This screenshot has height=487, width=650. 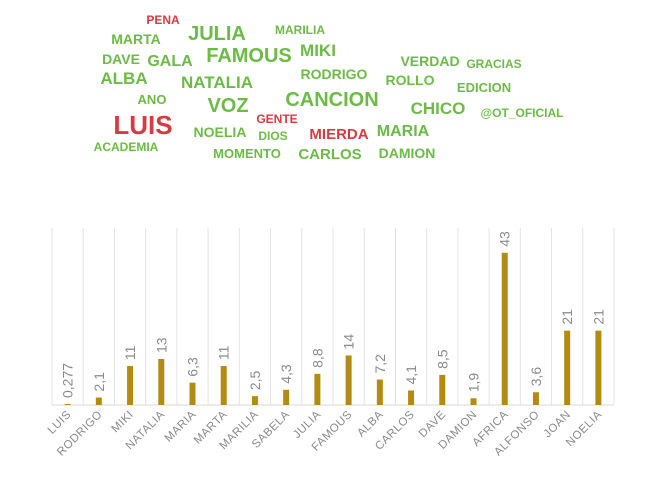 I want to click on cloud-word: ALBA, so click(x=123, y=78).